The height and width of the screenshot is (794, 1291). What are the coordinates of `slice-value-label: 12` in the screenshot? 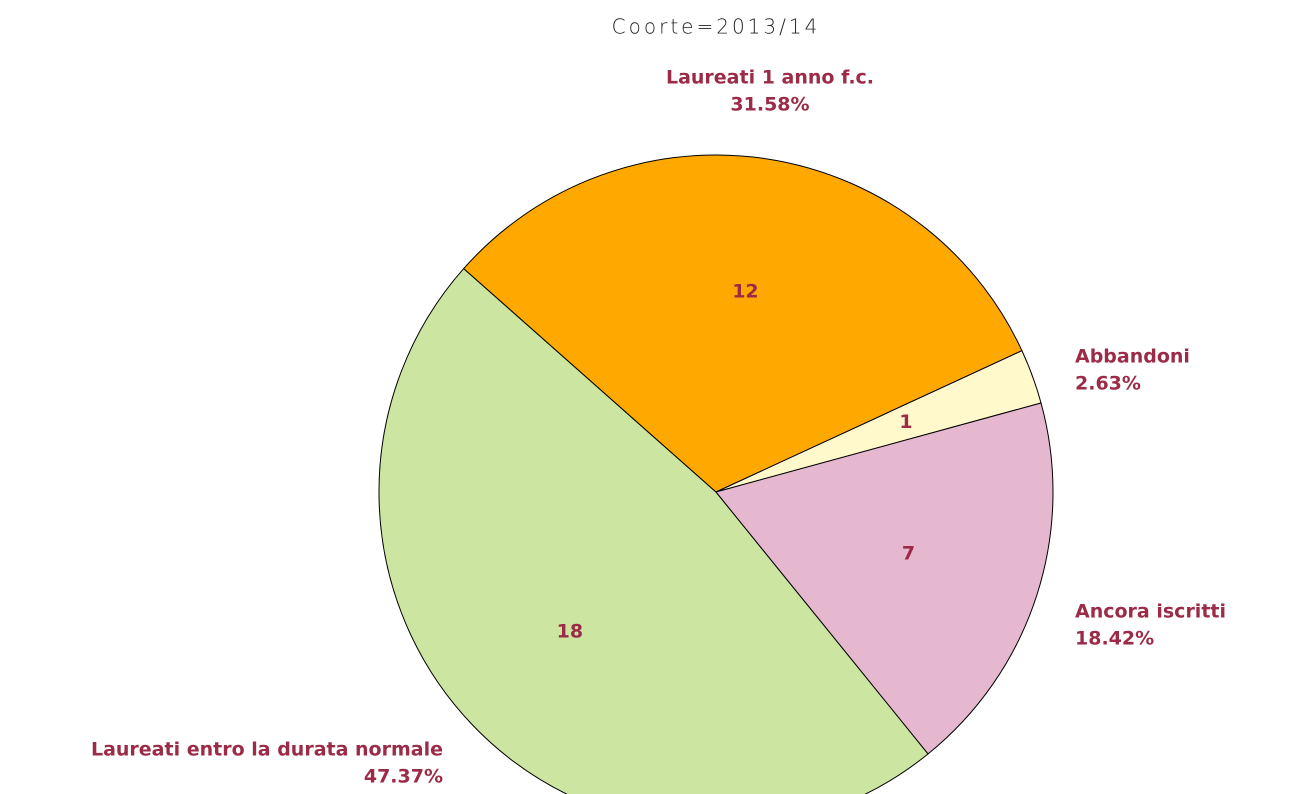 It's located at (745, 291).